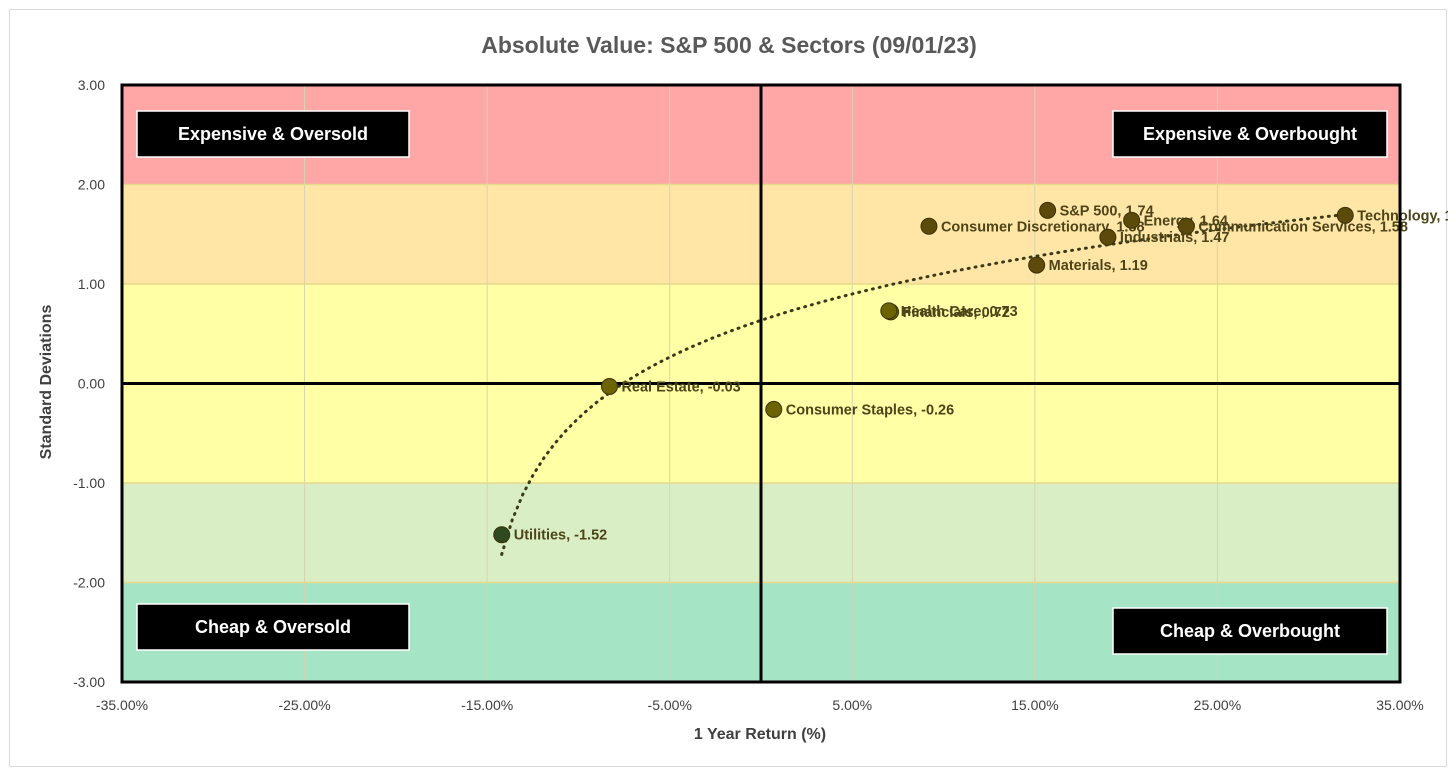 The width and height of the screenshot is (1456, 777). What do you see at coordinates (1303, 227) in the screenshot?
I see `point-label-communication-services: Communication Services, 1.58` at bounding box center [1303, 227].